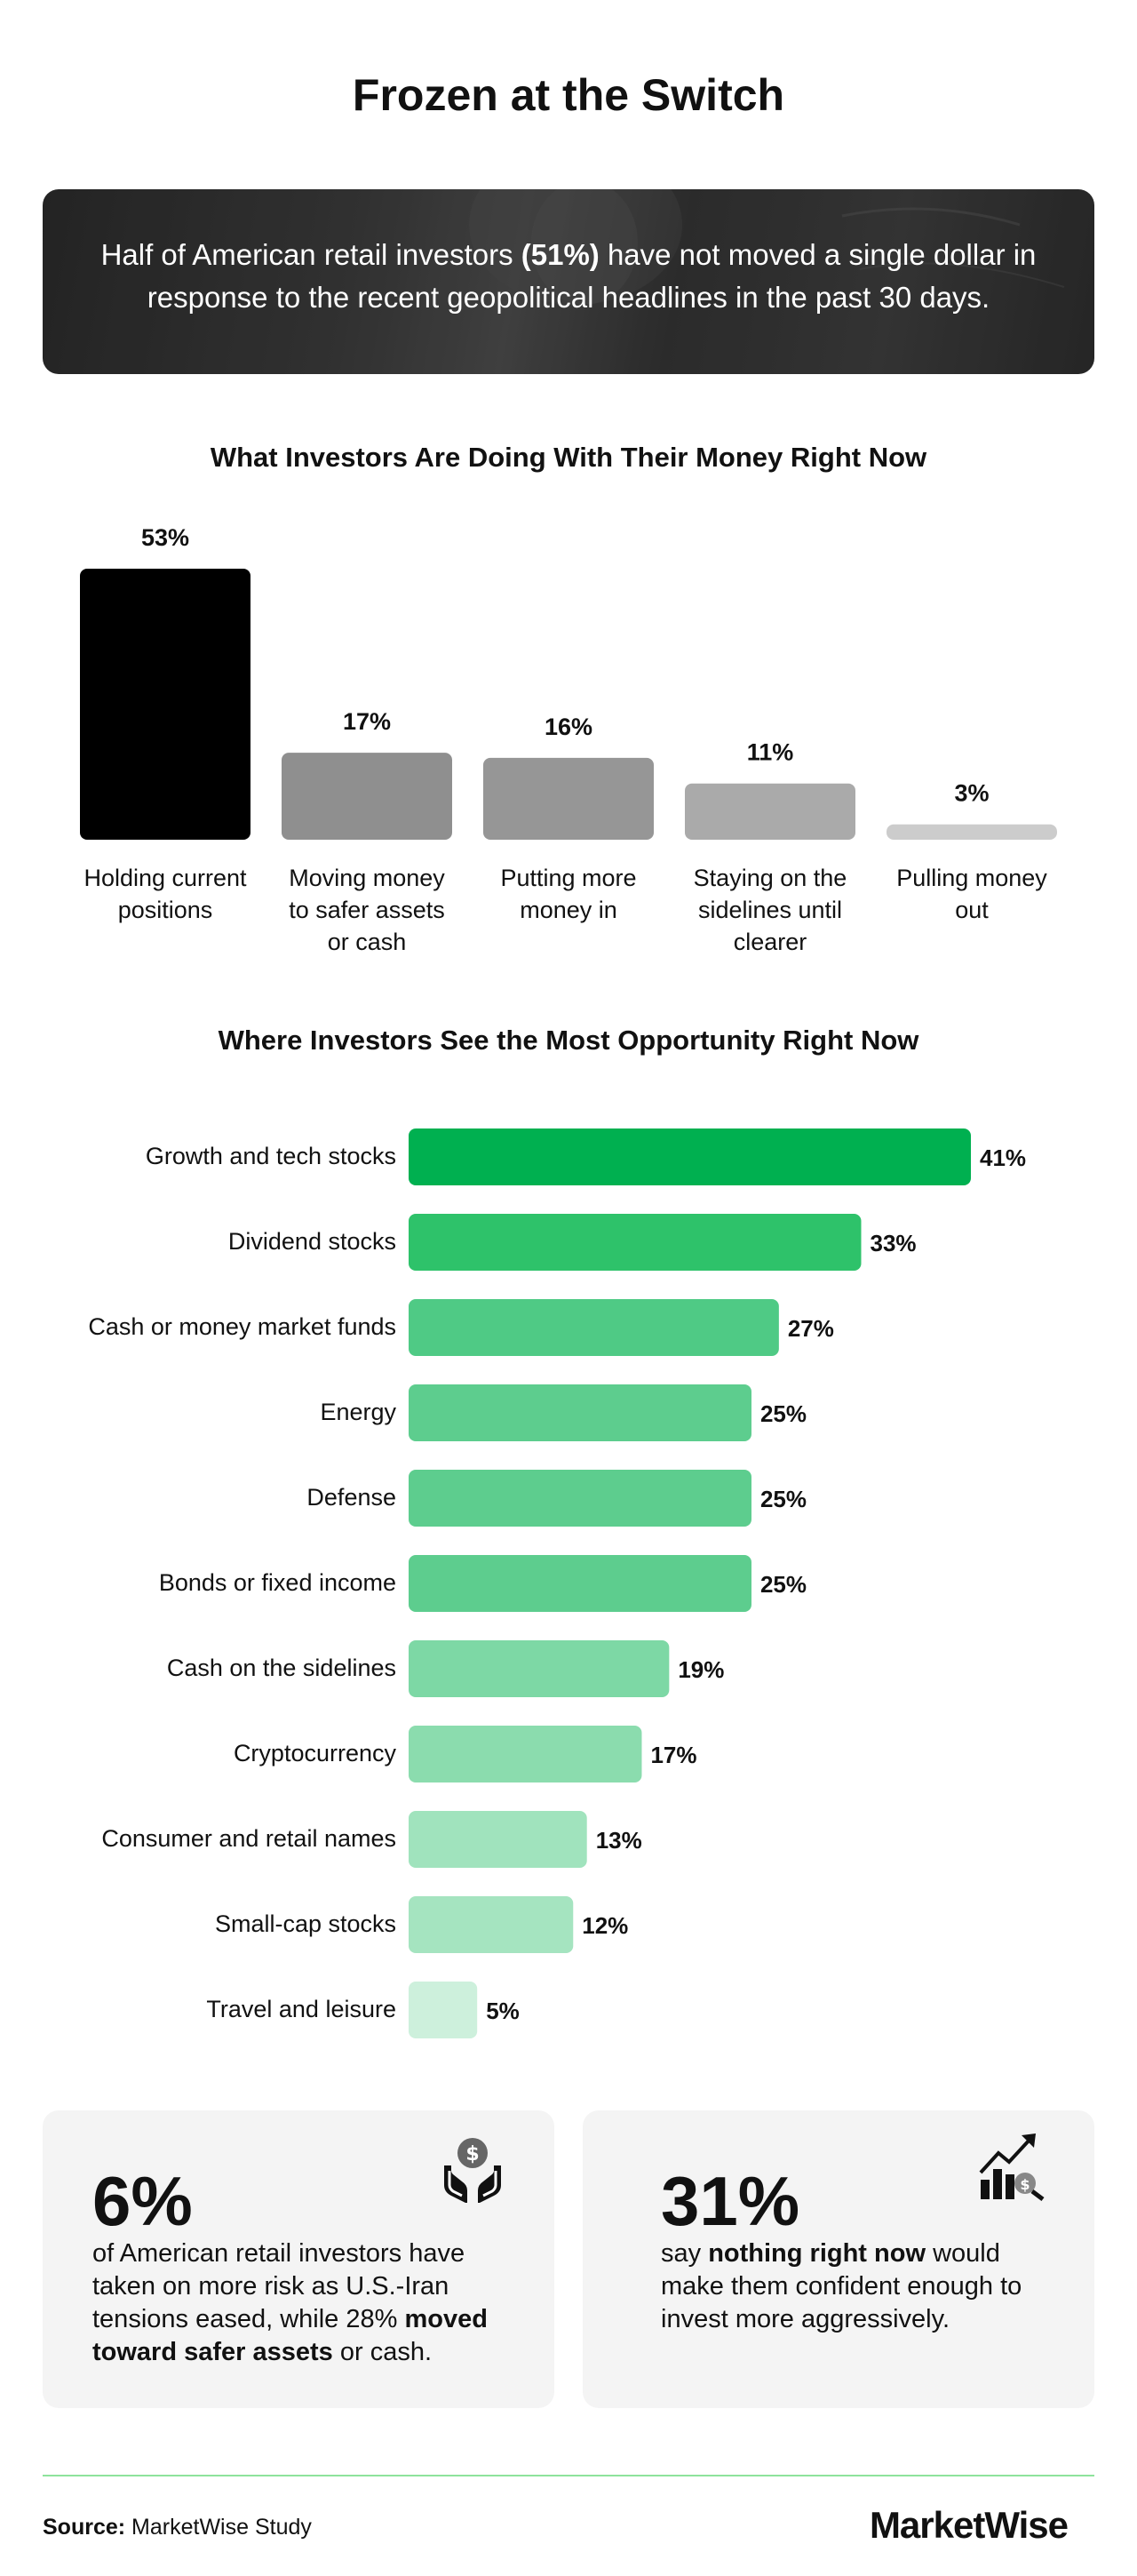  I want to click on horizontal-bar-value-7: 17%, so click(673, 1755).